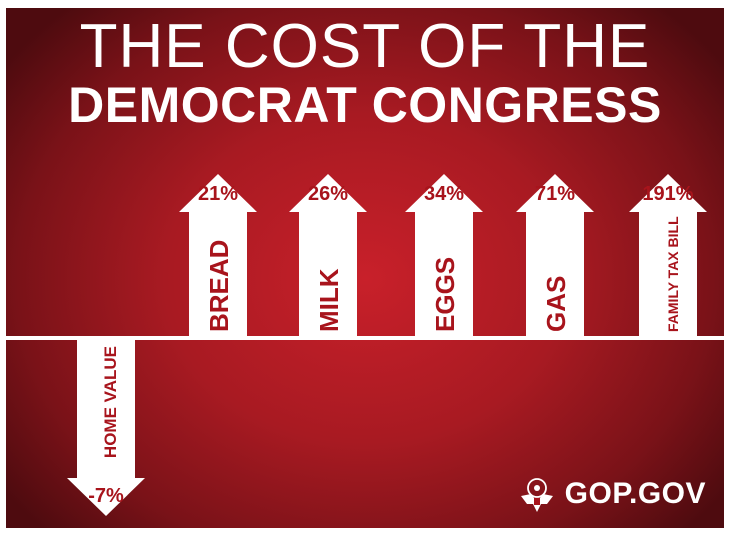 The height and width of the screenshot is (536, 730). Describe the element at coordinates (218, 194) in the screenshot. I see `value-label: 21%` at that location.